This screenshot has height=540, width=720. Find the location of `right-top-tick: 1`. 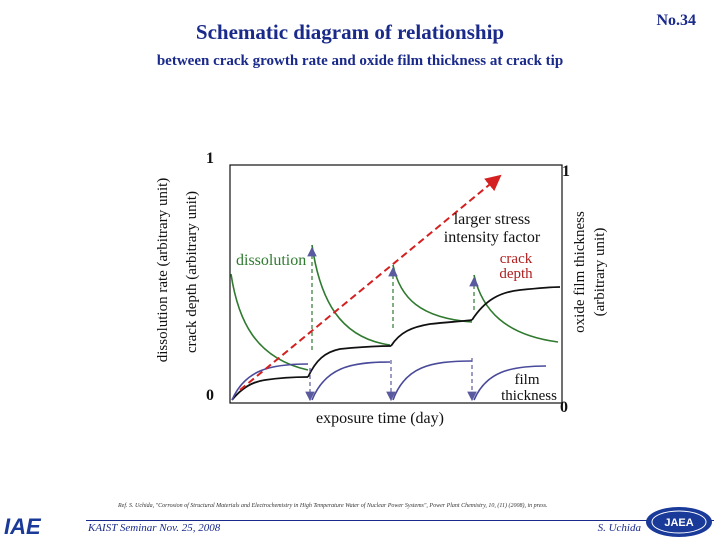

right-top-tick: 1 is located at coordinates (566, 171).